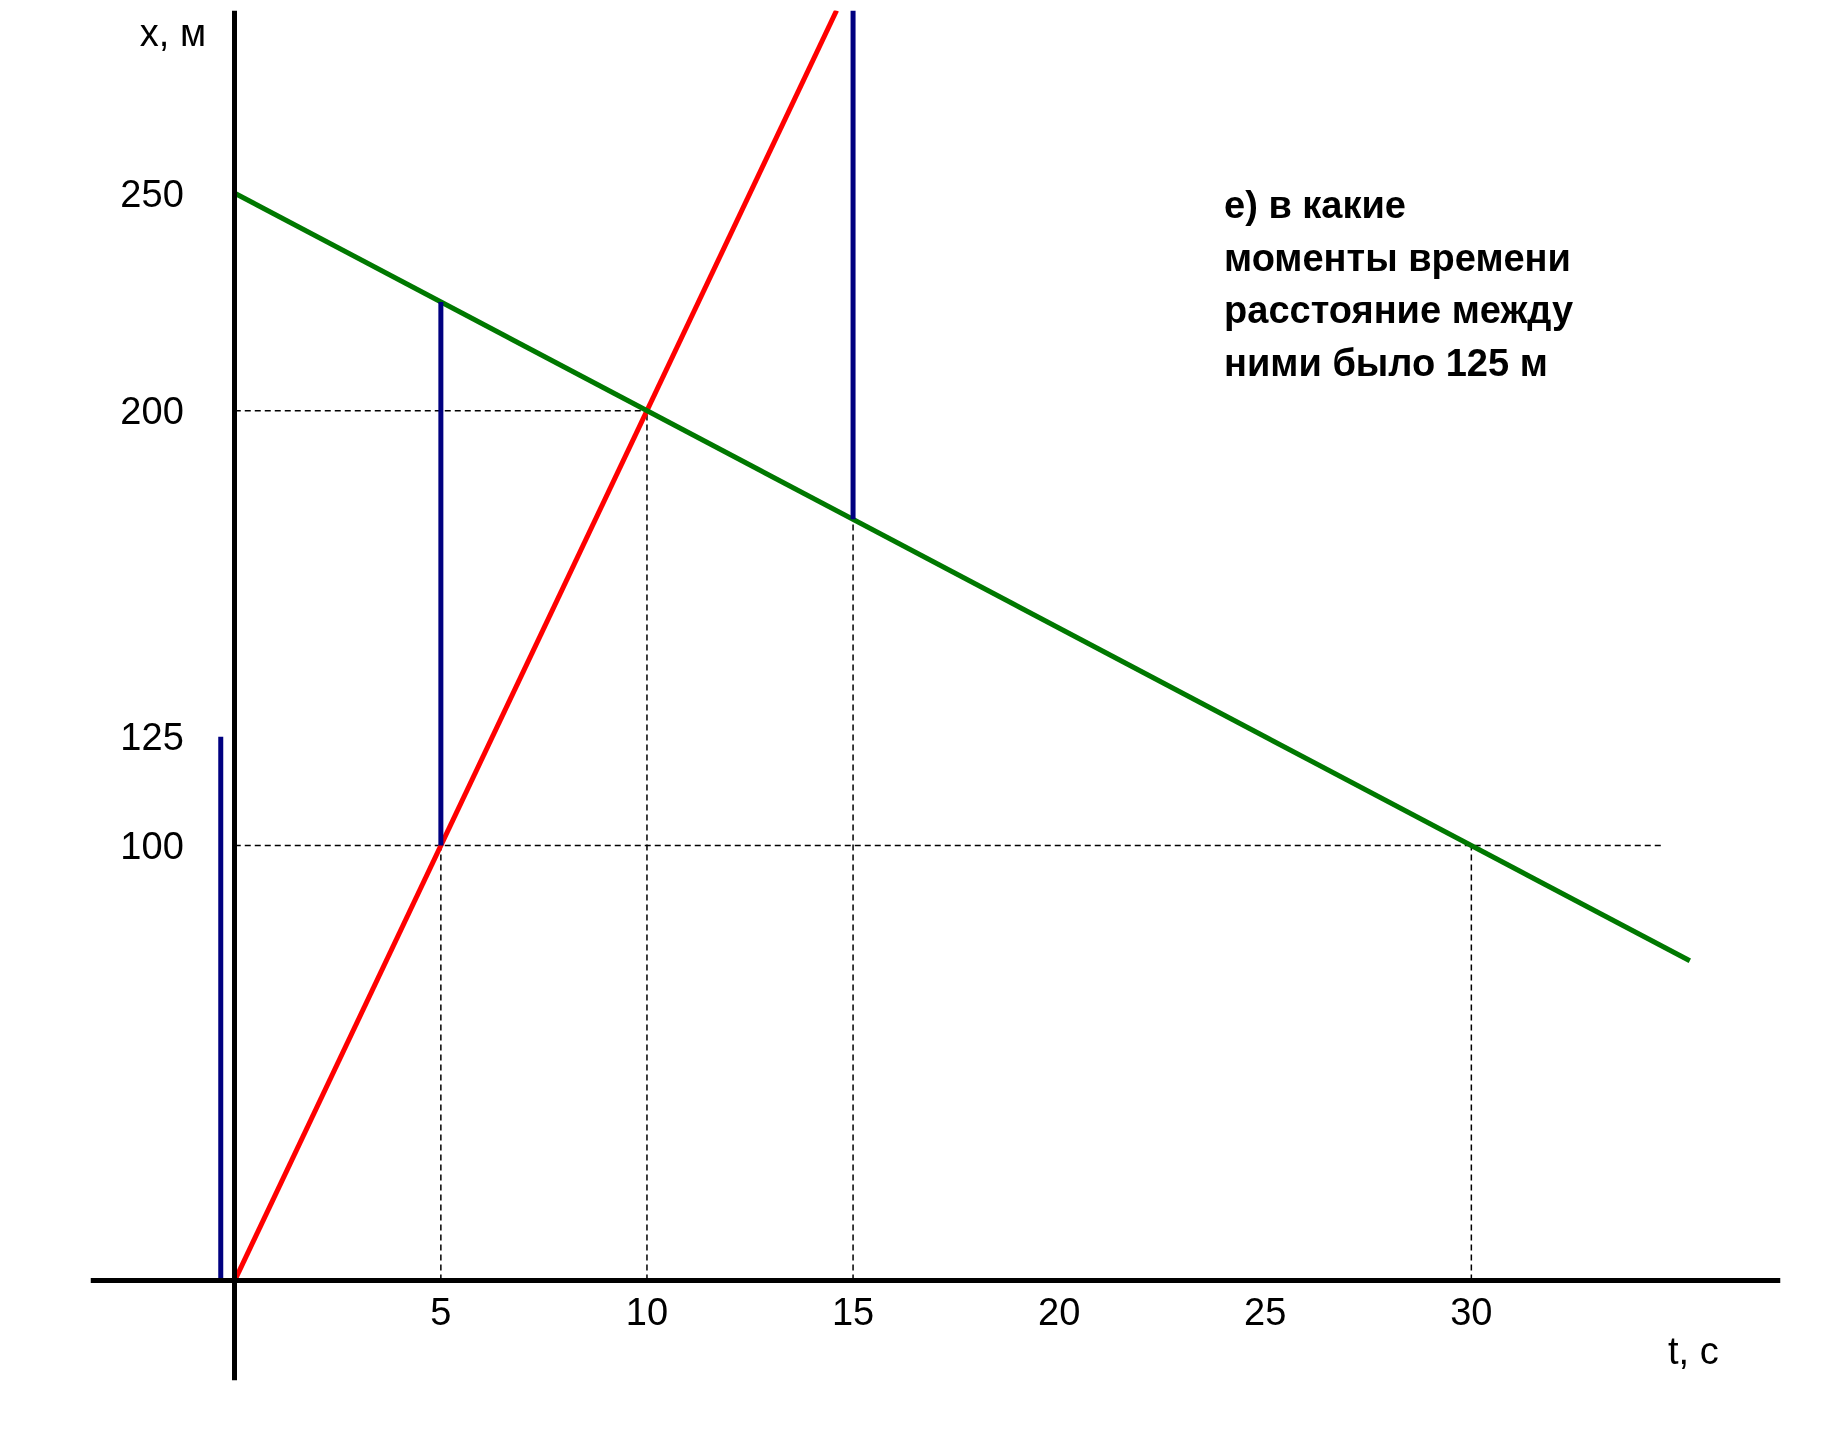 This screenshot has width=1837, height=1430. Describe the element at coordinates (1059, 1312) in the screenshot. I see `x-tick-label: 20` at that location.